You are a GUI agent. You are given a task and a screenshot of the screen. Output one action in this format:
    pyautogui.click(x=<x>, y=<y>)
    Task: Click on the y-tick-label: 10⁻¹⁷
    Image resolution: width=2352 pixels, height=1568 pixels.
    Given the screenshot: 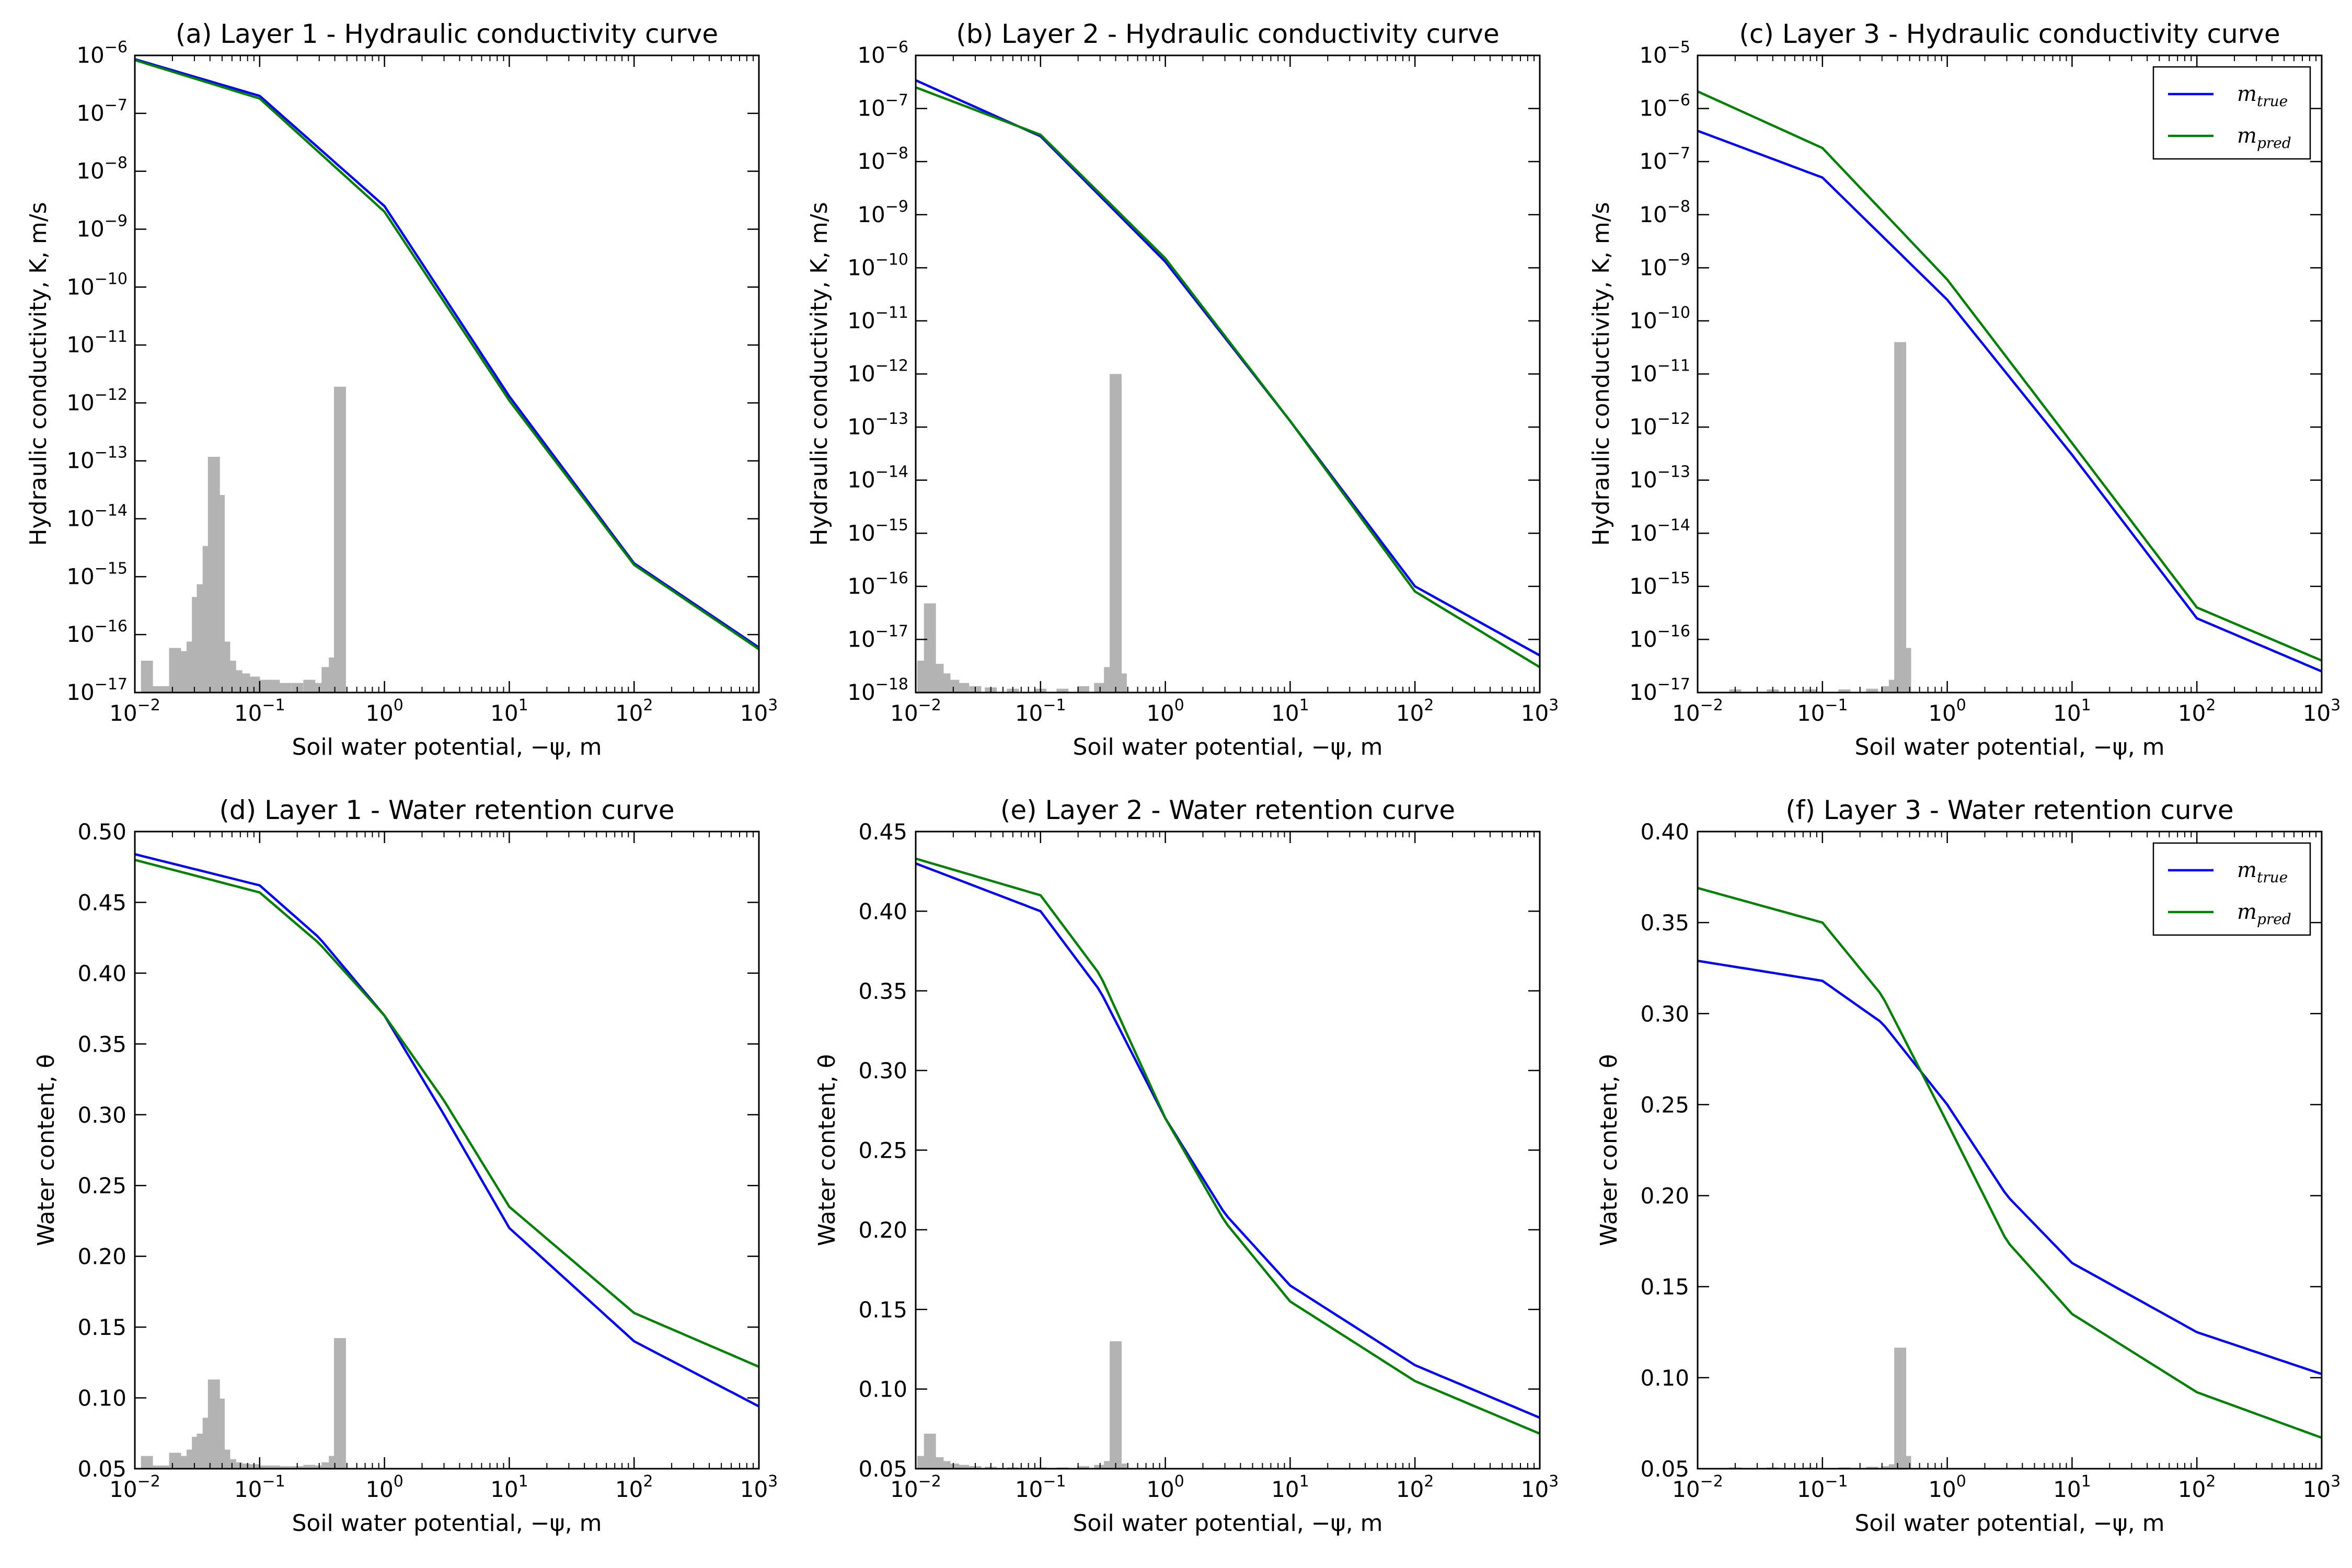 What is the action you would take?
    pyautogui.click(x=877, y=637)
    